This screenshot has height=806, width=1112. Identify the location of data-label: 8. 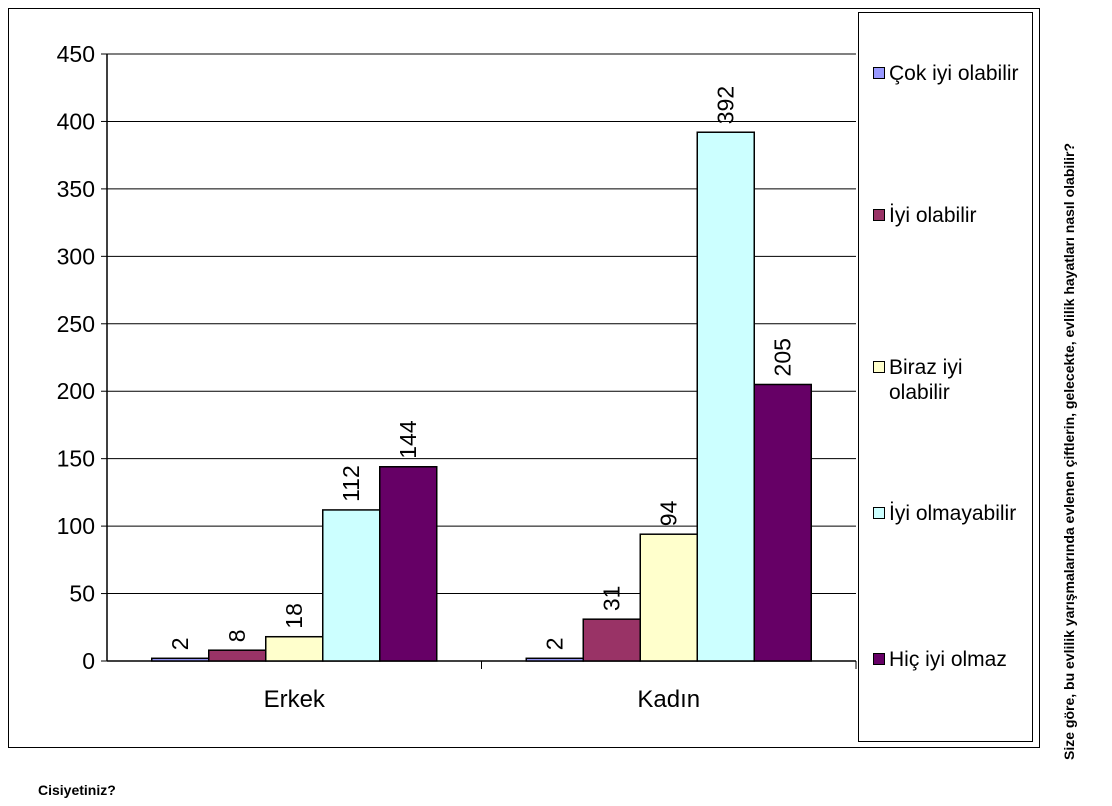
(237, 635).